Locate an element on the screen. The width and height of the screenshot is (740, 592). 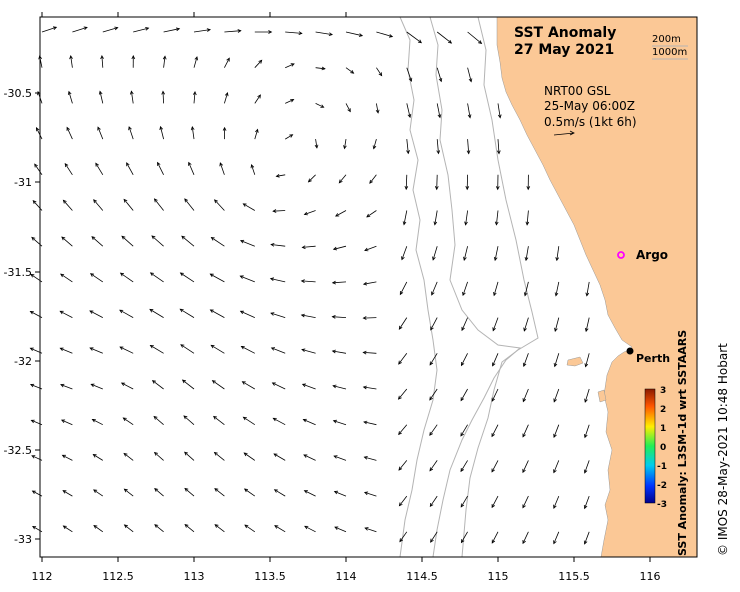
y-tick-label: -32.5 is located at coordinates (18, 450).